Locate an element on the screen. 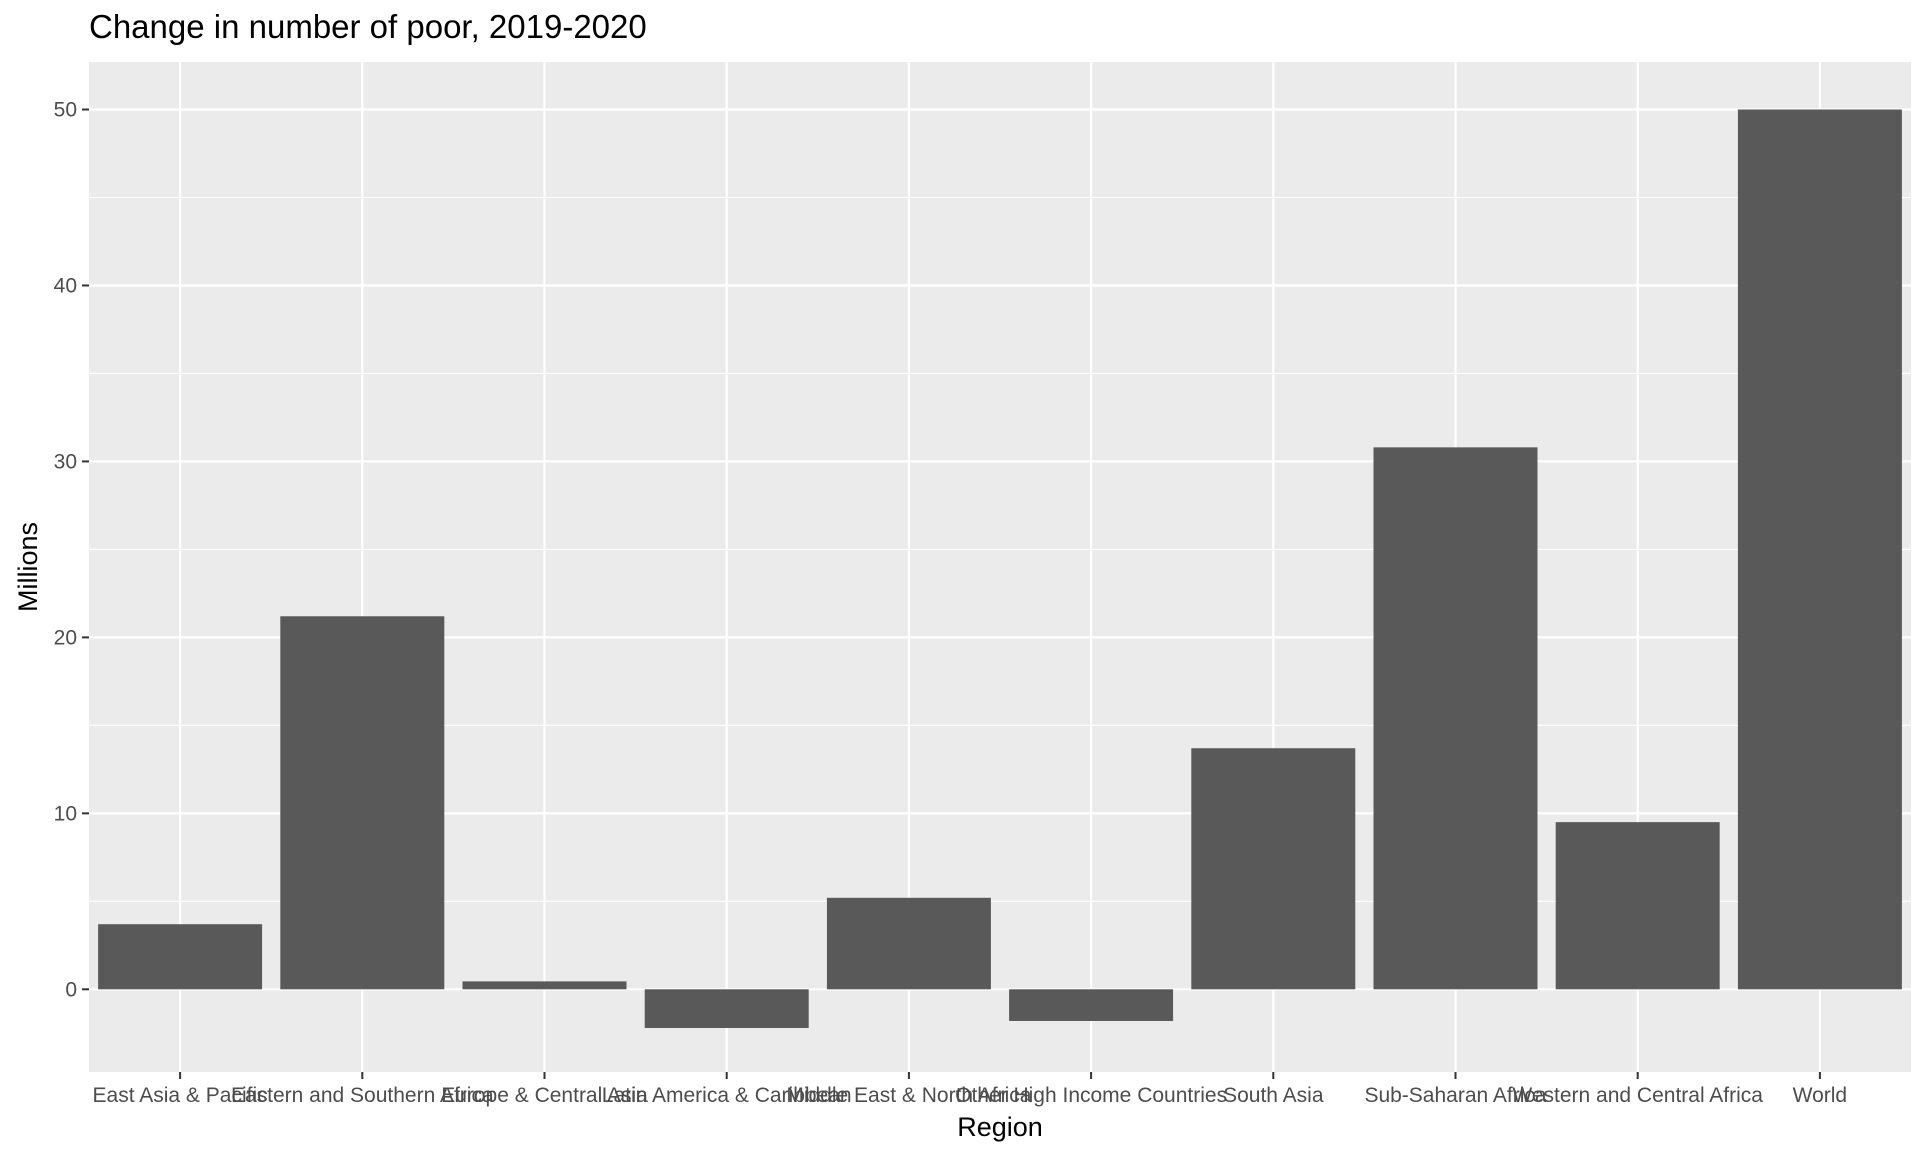  bar-eastern-and-southern-africa is located at coordinates (362, 803).